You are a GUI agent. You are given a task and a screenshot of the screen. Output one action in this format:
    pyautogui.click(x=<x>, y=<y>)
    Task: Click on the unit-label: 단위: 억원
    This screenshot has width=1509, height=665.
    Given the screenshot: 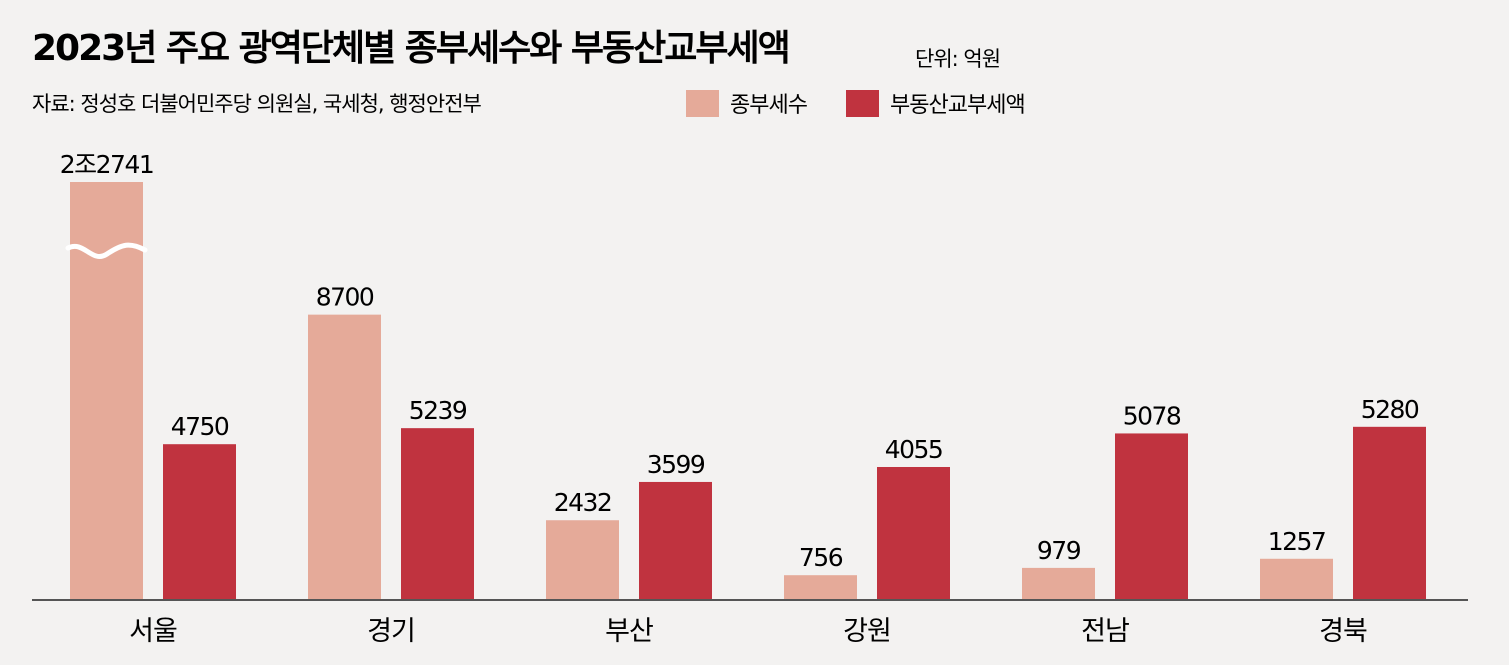 What is the action you would take?
    pyautogui.click(x=957, y=59)
    